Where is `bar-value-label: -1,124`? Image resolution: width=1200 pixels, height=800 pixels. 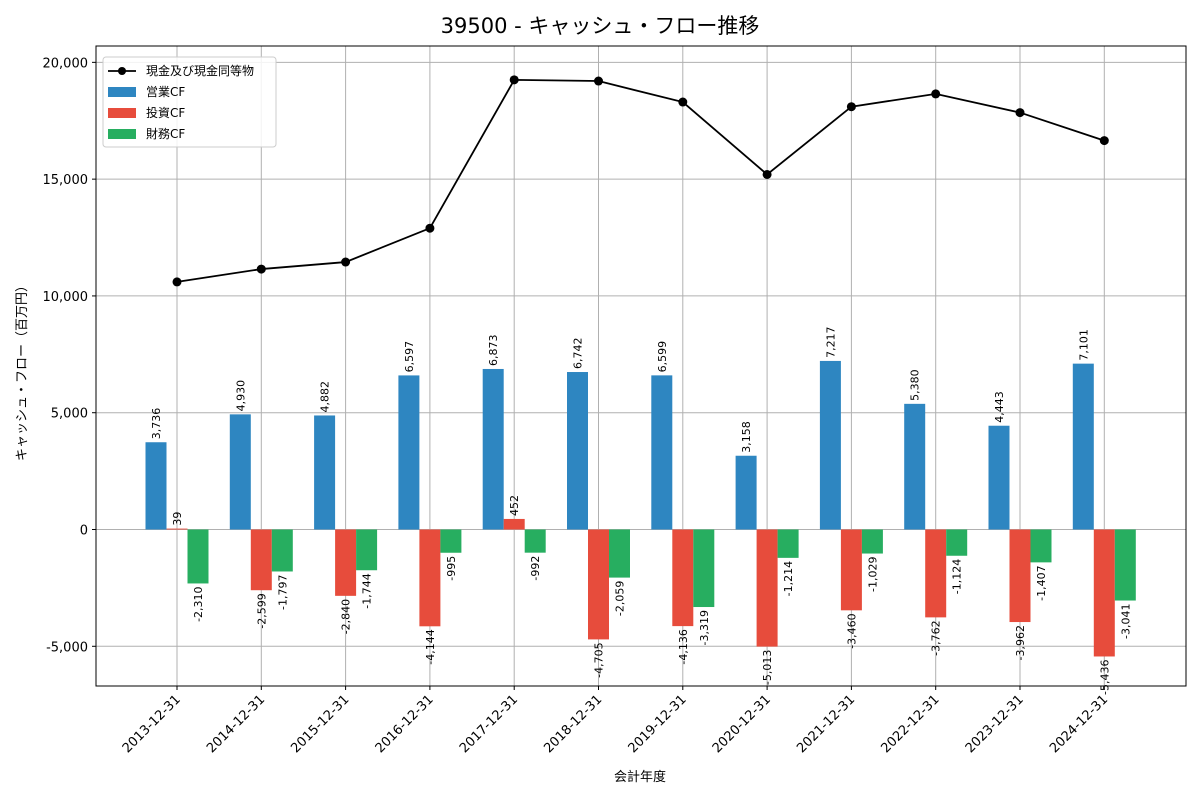 bar-value-label: -1,124 is located at coordinates (957, 576).